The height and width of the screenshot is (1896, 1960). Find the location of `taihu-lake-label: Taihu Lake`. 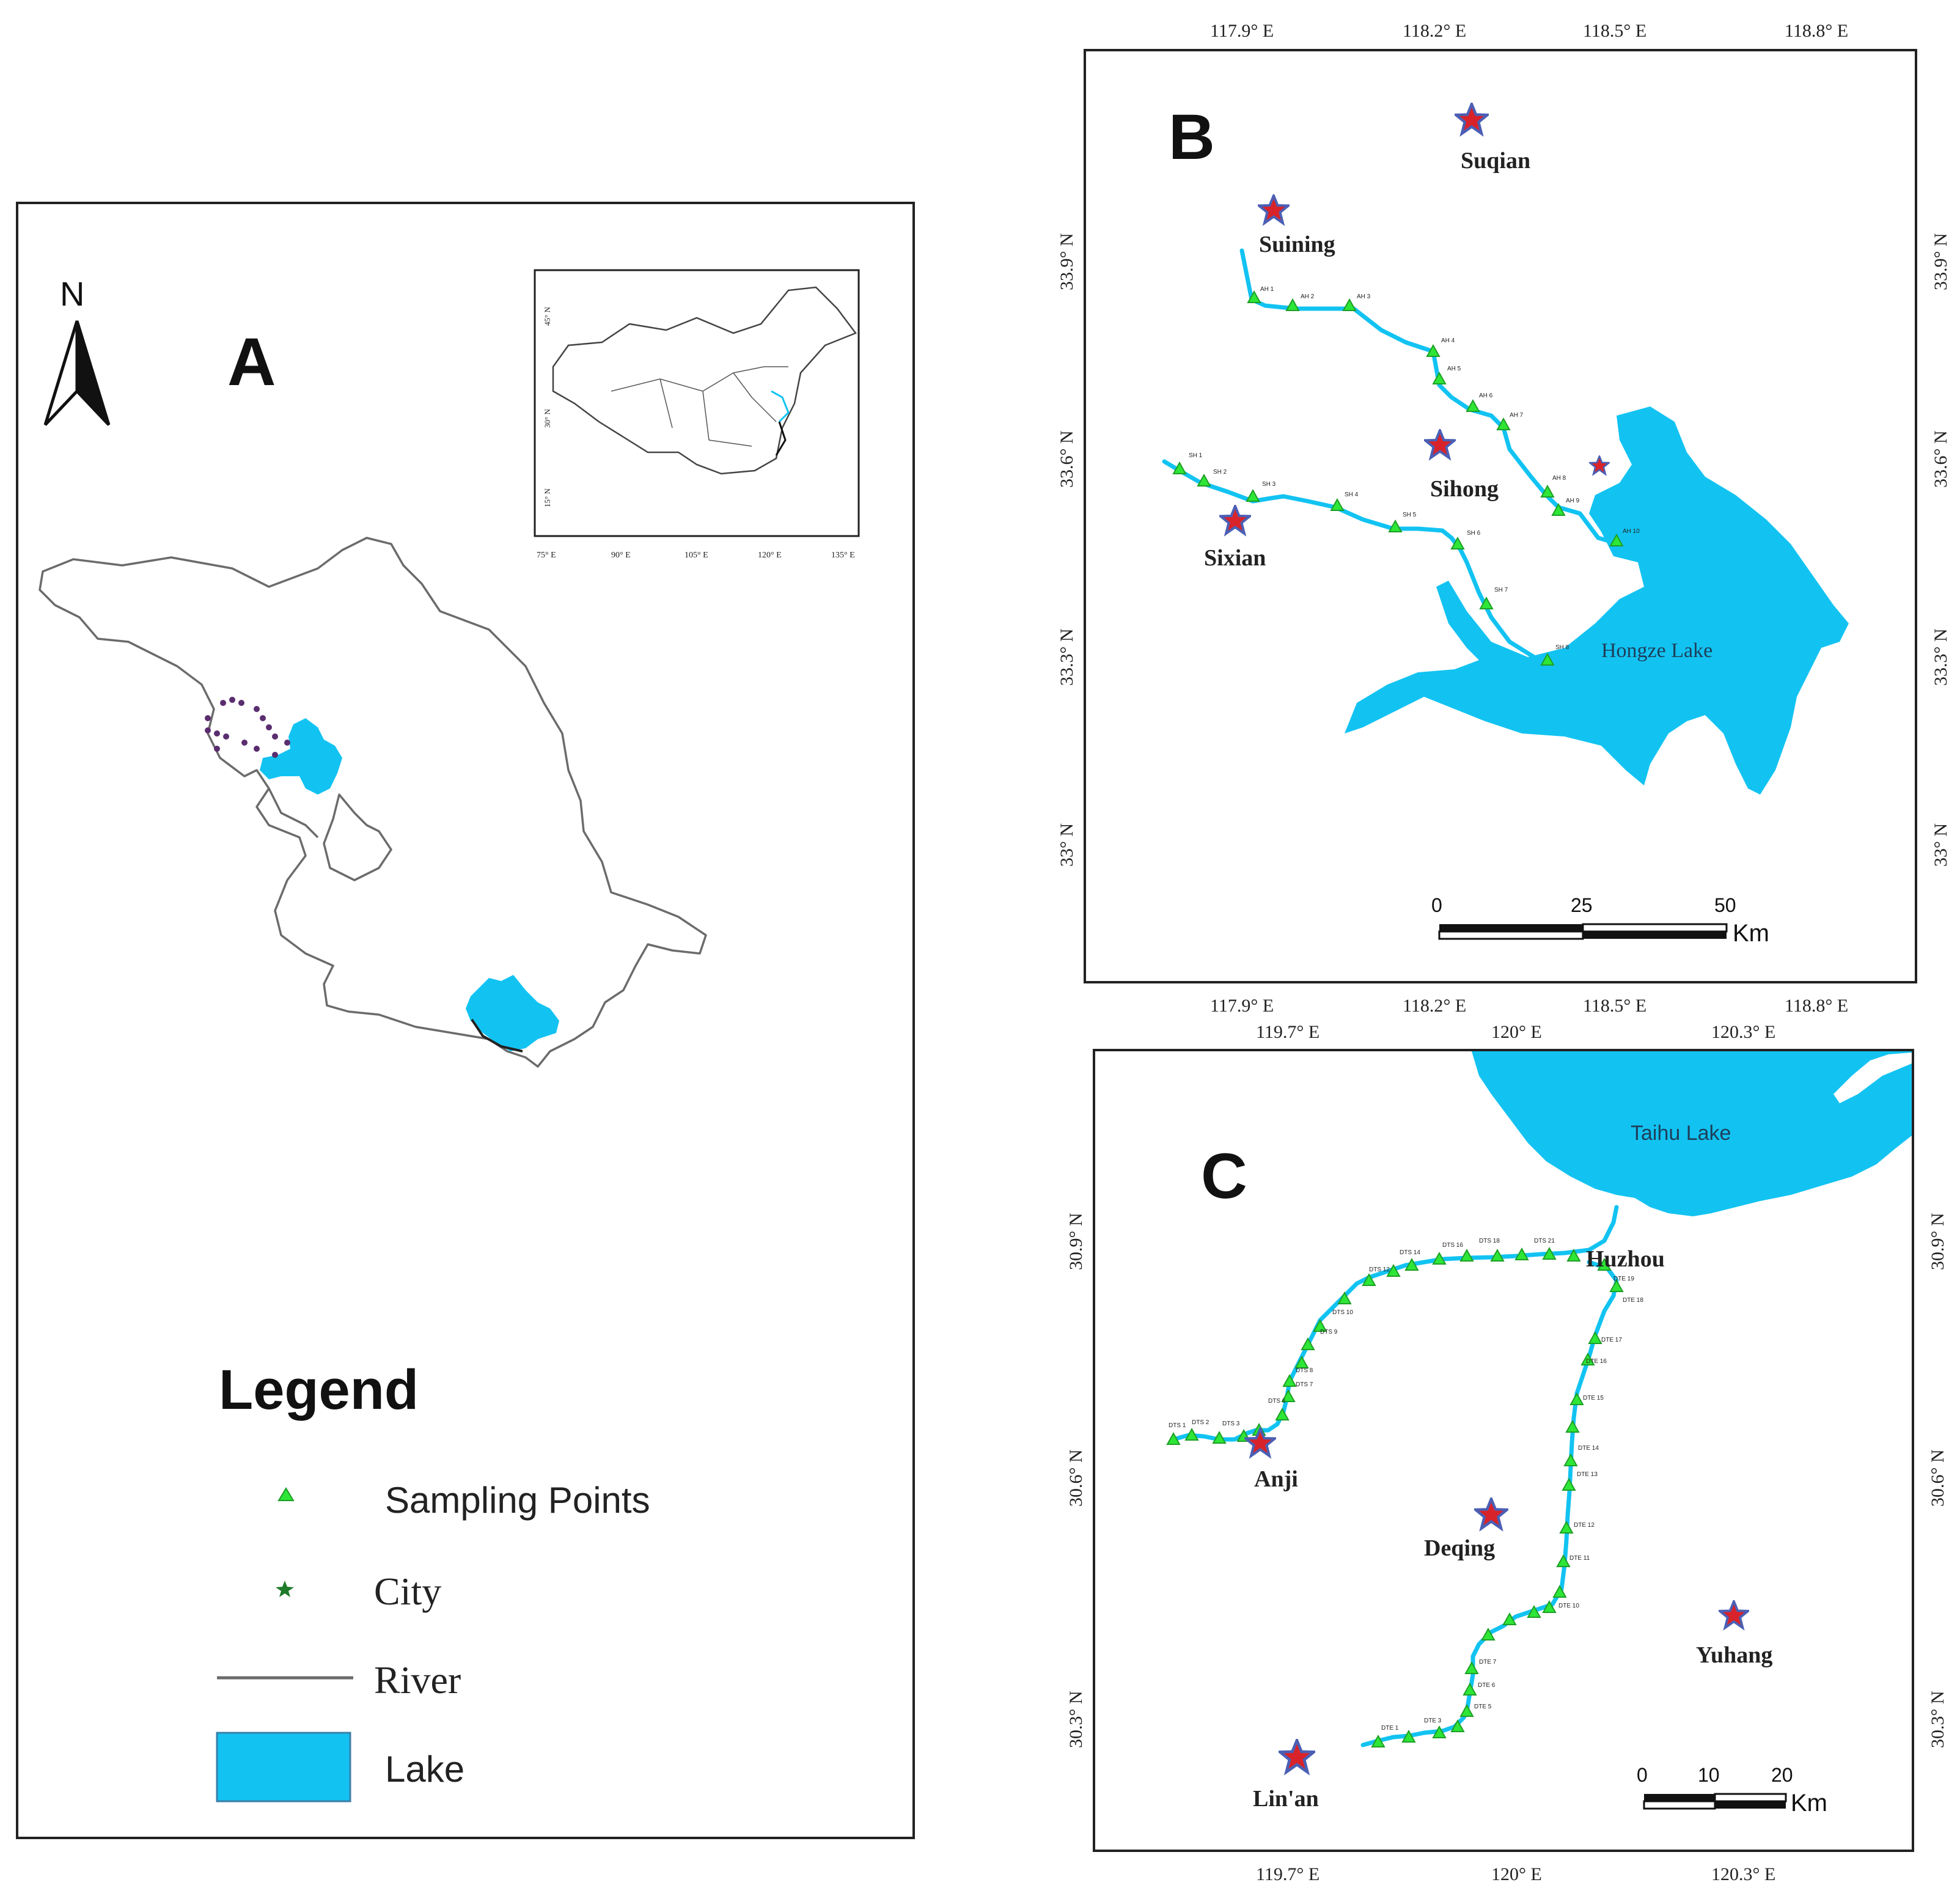

taihu-lake-label: Taihu Lake is located at coordinates (1681, 1133).